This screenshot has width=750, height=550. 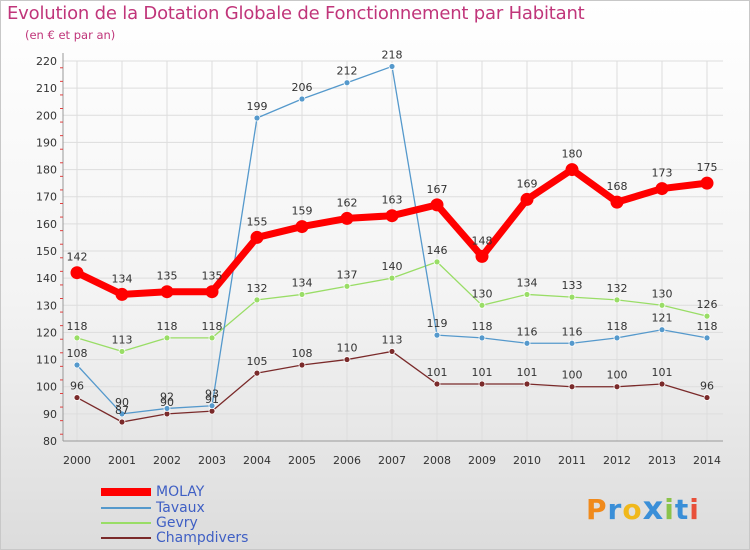 I want to click on logo-letter: t, so click(x=682, y=509).